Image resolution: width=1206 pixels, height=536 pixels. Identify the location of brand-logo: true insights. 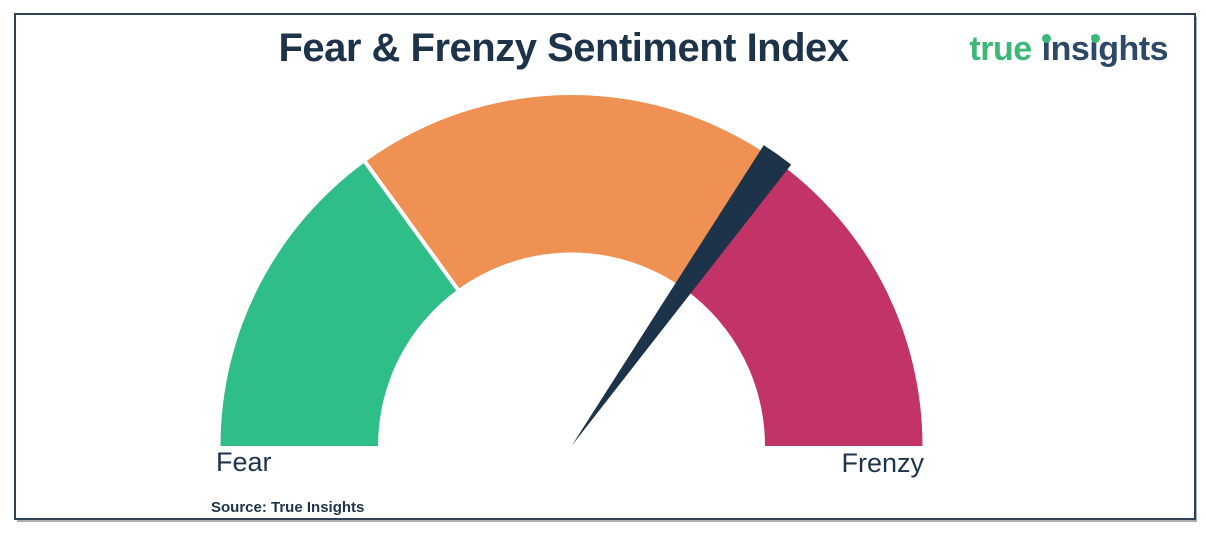
(1068, 49).